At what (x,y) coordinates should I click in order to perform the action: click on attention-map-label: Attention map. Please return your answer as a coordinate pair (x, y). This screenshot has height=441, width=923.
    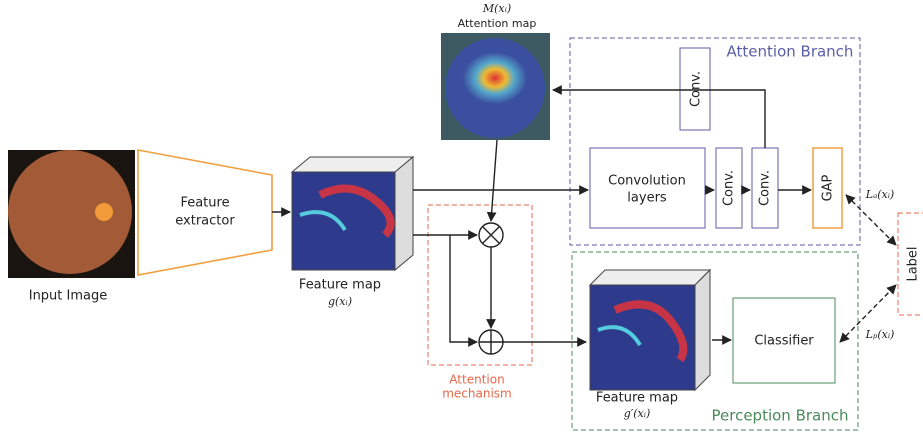
    Looking at the image, I should click on (497, 23).